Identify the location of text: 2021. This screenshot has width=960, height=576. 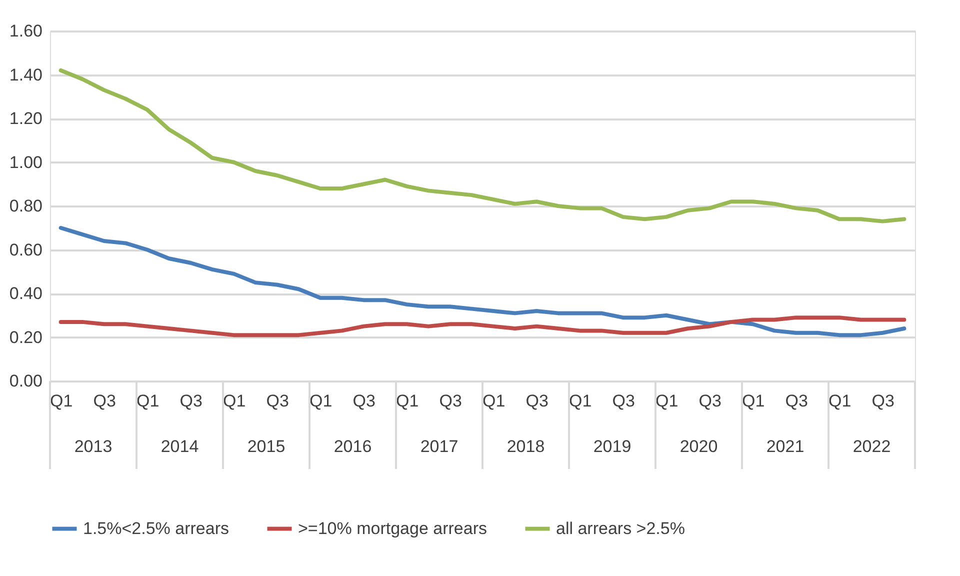
(785, 446).